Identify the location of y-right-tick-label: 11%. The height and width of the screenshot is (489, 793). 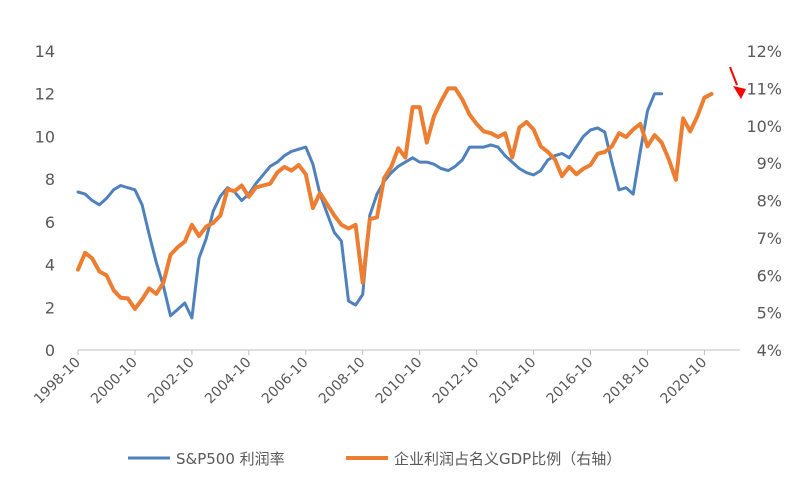
(764, 88).